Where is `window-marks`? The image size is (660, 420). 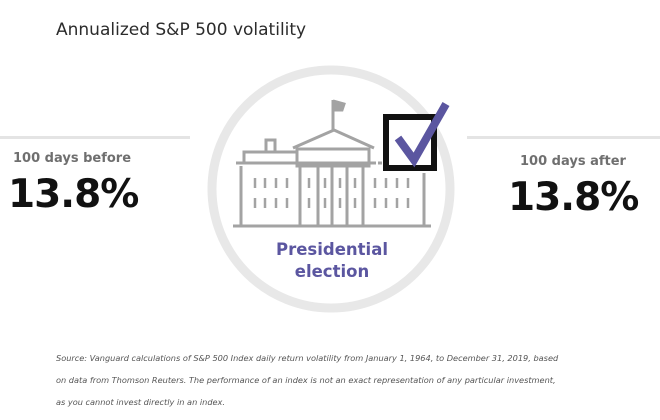 window-marks is located at coordinates (331, 193).